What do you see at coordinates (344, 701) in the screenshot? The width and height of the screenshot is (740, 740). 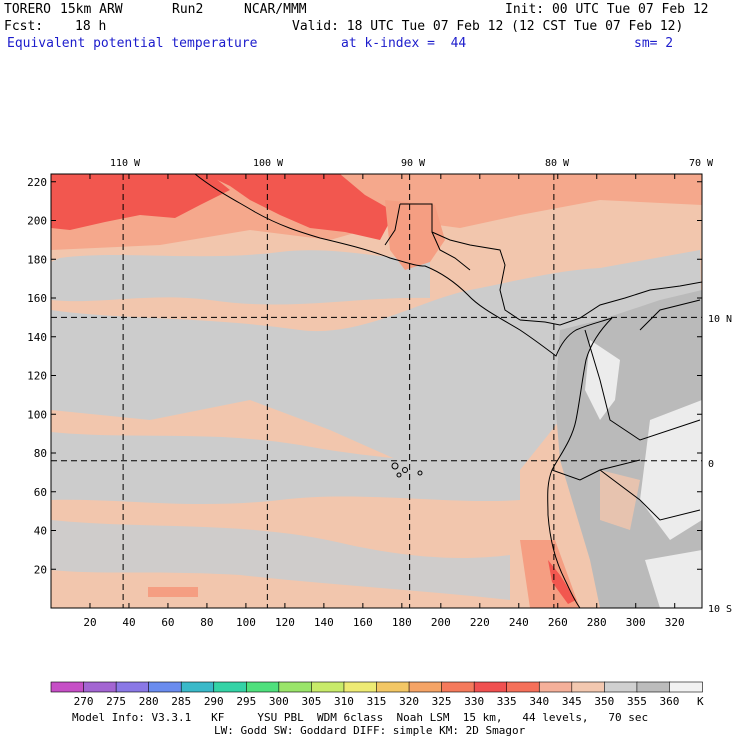 I see `colorbar-label: 310` at bounding box center [344, 701].